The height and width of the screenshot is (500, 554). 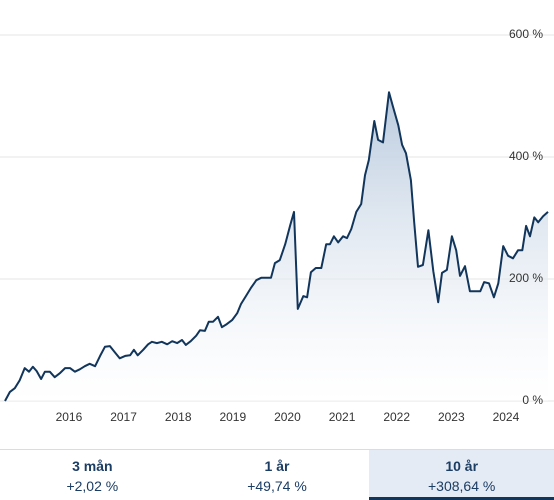 I want to click on period-tabs: 3 mån +2,02 % 1 år +49,74 % 10 år +308,64 %, so click(x=277, y=474).